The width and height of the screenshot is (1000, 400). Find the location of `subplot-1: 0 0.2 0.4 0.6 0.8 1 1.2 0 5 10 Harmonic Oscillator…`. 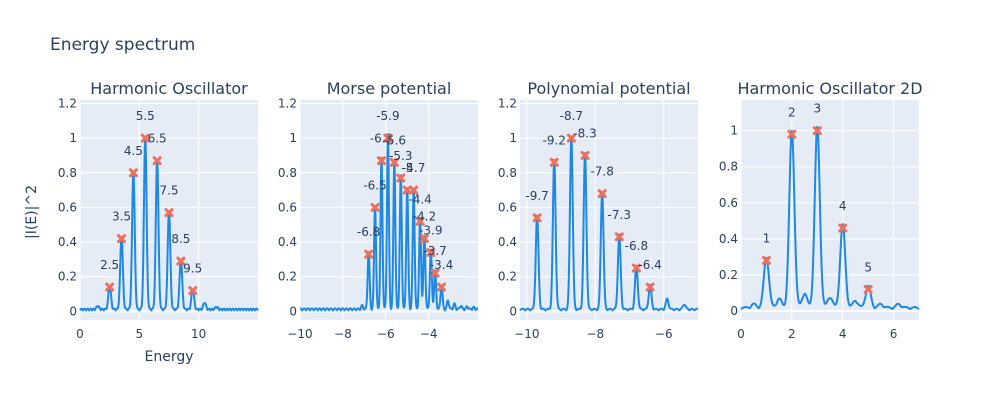

subplot-1: 0 0.2 0.4 0.6 0.8 1 1.2 0 5 10 Harmonic Oscillator… is located at coordinates (158, 222).